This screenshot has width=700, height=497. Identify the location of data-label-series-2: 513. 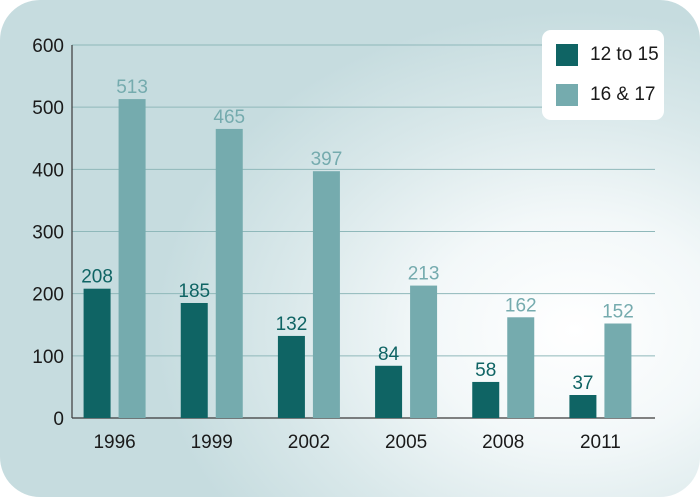
(132, 87).